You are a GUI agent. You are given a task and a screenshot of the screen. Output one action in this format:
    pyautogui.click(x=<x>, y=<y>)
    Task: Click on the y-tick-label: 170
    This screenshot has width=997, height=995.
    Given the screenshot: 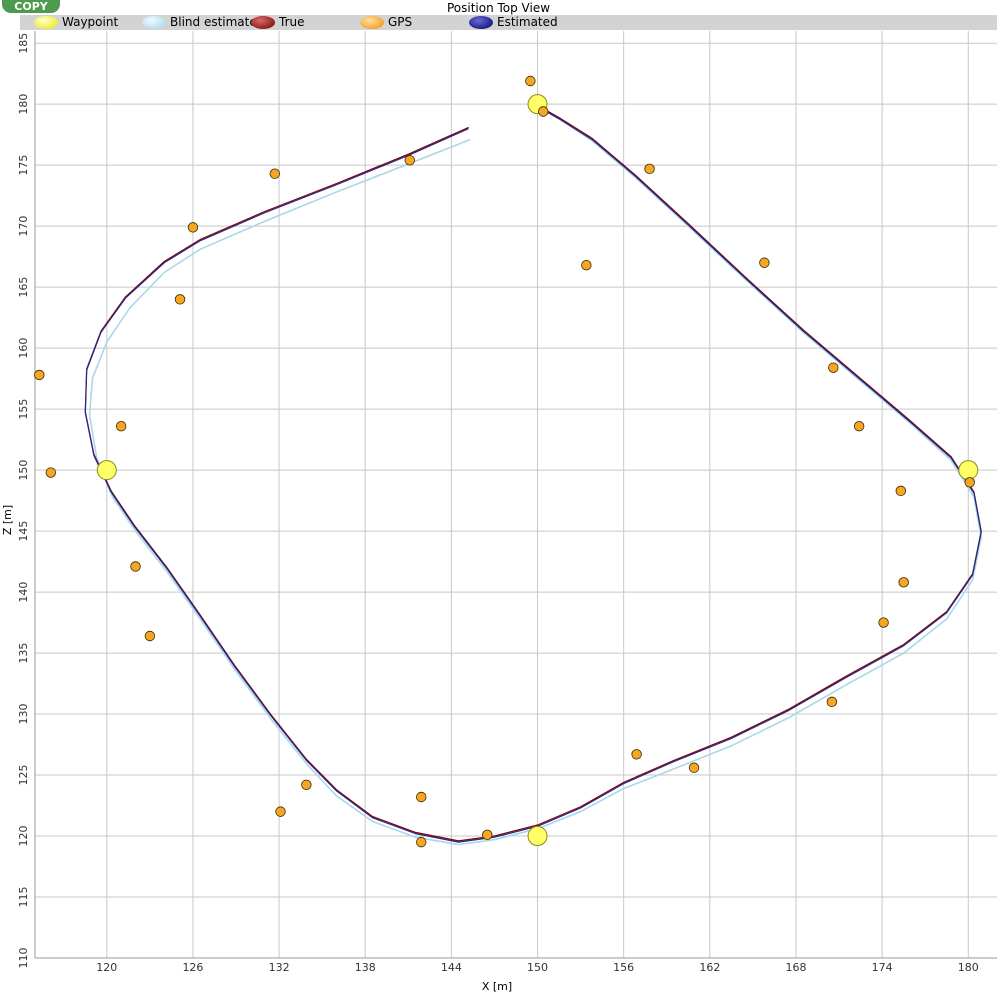 What is the action you would take?
    pyautogui.click(x=23, y=226)
    